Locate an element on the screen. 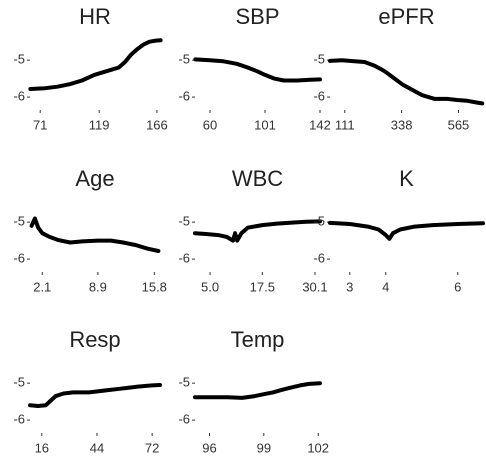 The image size is (486, 458). x-tick-label: 101 is located at coordinates (265, 124).